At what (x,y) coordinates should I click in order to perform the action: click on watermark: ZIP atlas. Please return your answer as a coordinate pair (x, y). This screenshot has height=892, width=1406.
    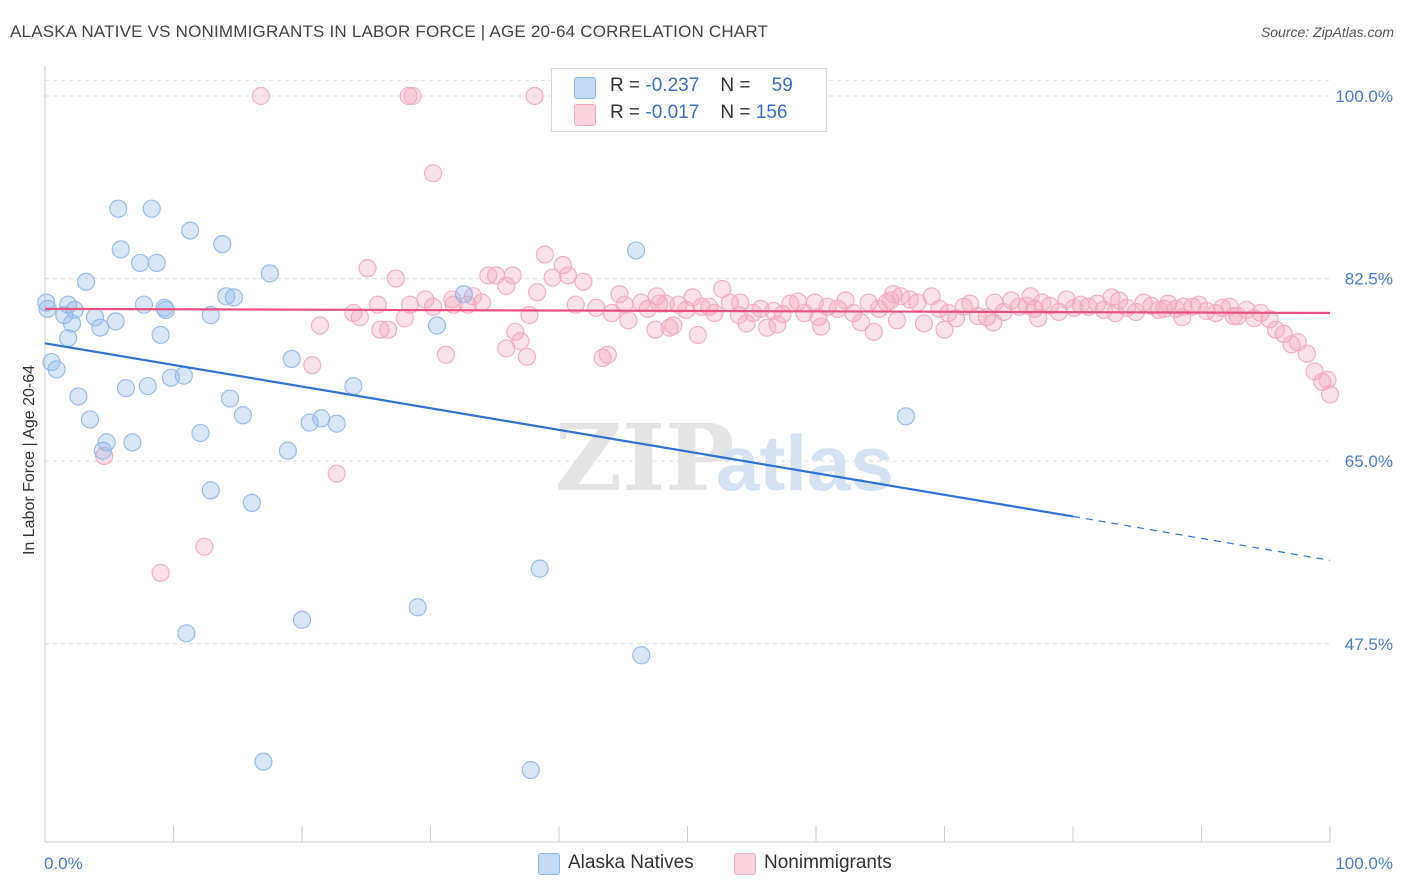
    Looking at the image, I should click on (724, 458).